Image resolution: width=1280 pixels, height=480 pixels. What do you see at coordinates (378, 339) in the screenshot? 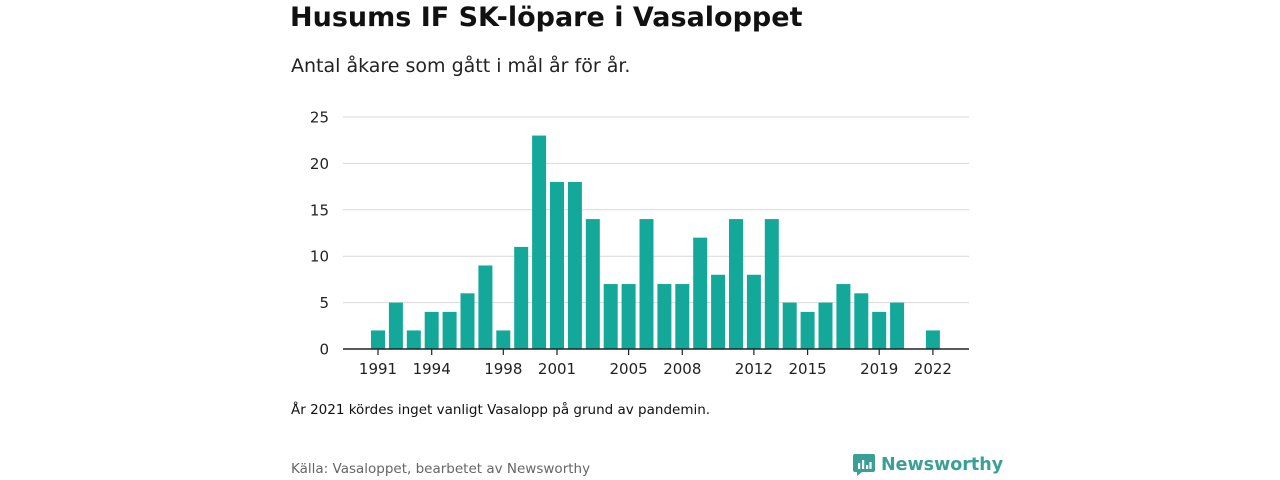
I see `bar-1991` at bounding box center [378, 339].